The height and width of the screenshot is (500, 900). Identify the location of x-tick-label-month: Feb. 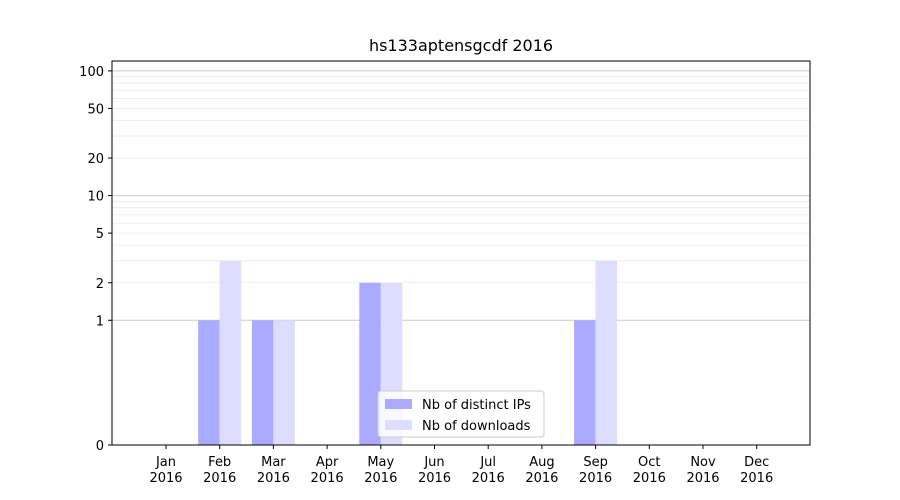
(219, 462).